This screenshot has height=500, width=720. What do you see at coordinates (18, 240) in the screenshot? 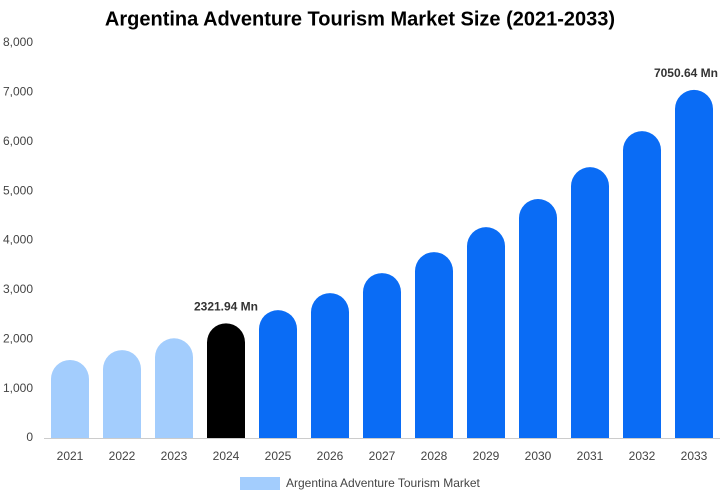
I see `y-tick-label: 4,000` at bounding box center [18, 240].